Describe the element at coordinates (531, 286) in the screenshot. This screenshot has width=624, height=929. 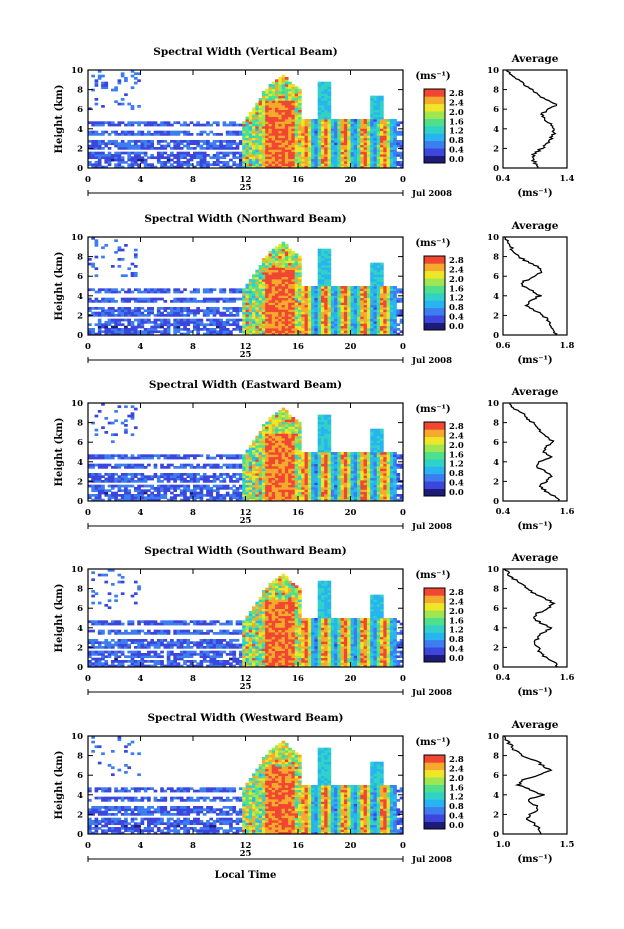
I see `average-profile-line` at that location.